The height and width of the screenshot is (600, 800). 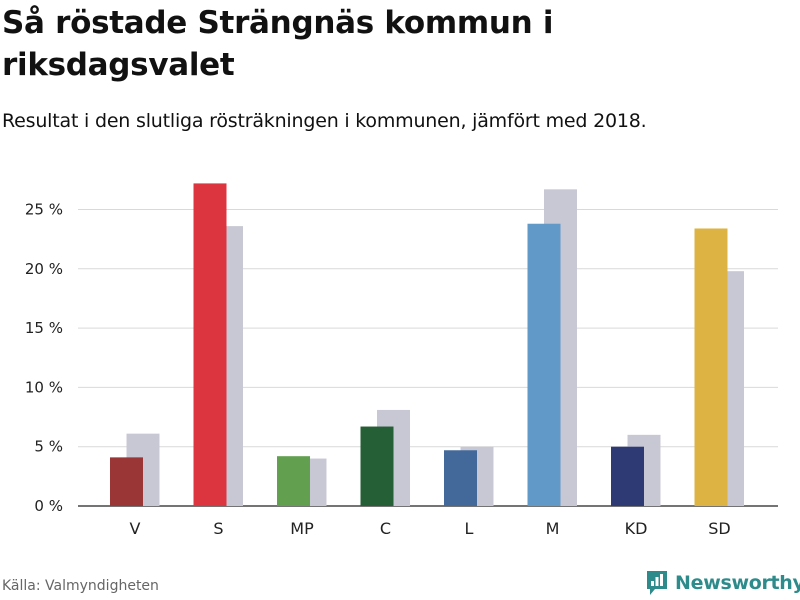 What do you see at coordinates (460, 478) in the screenshot?
I see `bar-2022-l` at bounding box center [460, 478].